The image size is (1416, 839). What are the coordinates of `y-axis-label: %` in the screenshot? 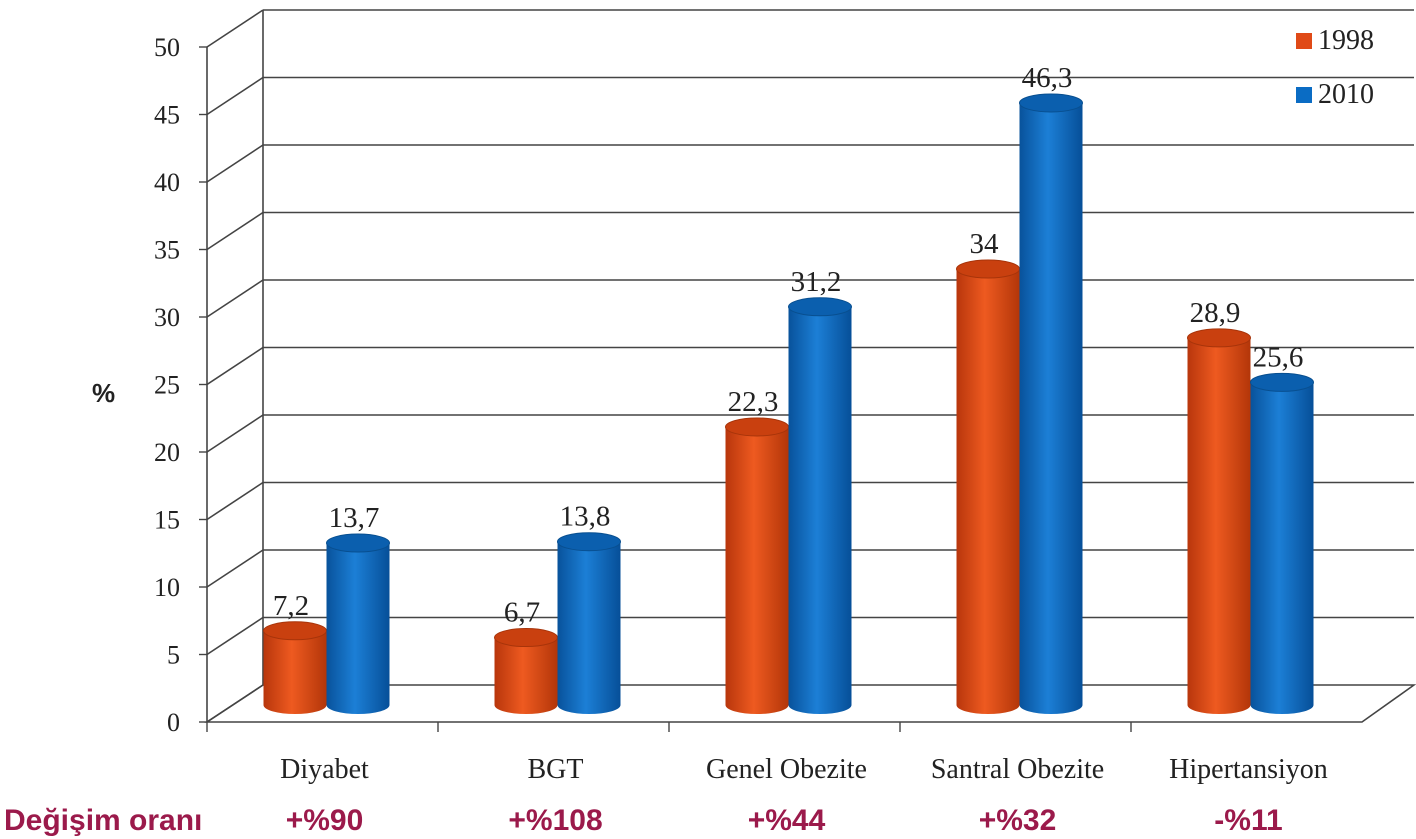 It's located at (103, 393).